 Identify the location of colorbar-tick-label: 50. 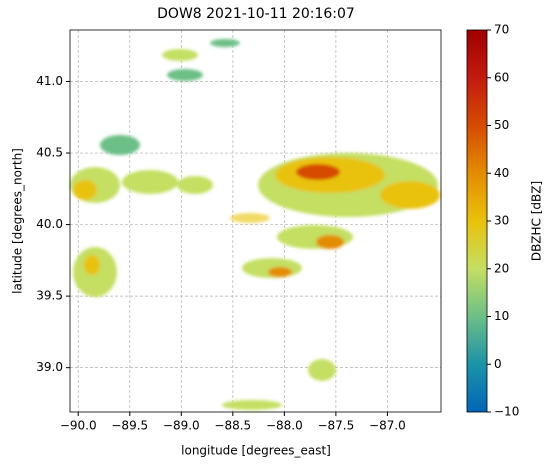
(501, 125).